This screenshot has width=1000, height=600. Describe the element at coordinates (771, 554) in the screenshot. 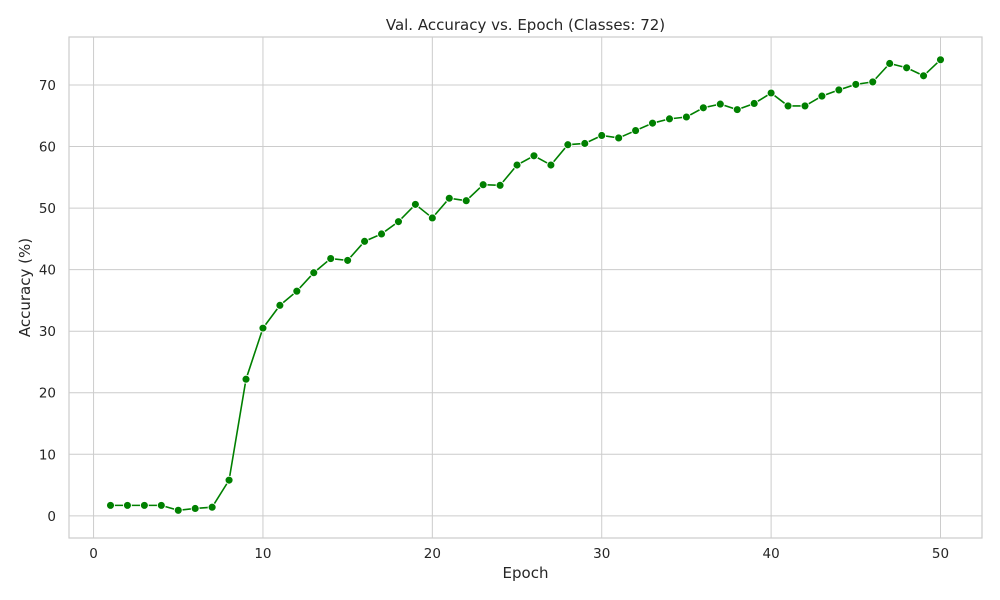

I see `x-tick-label: 40` at that location.